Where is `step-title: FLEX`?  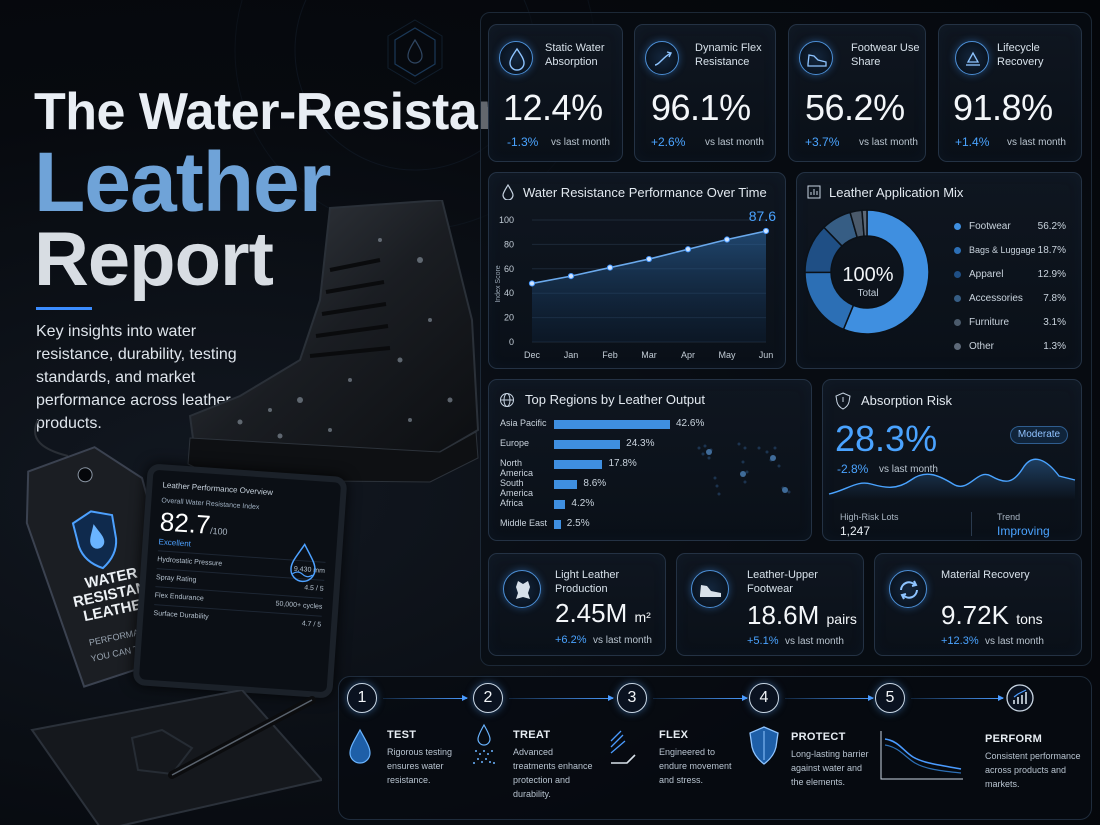
step-title: FLEX is located at coordinates (674, 735).